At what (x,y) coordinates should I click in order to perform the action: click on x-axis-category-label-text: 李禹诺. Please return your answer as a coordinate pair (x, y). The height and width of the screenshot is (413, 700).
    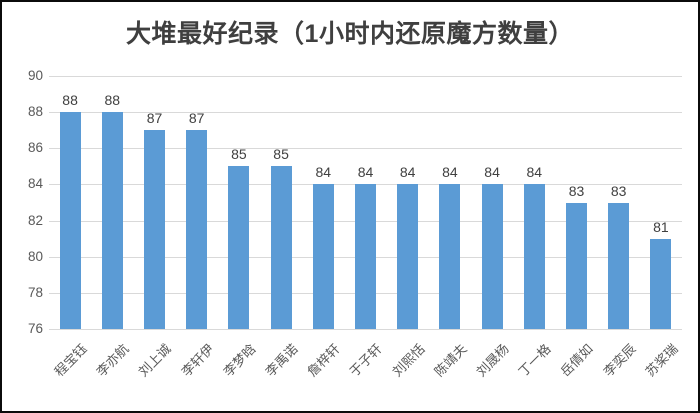
    Looking at the image, I should click on (281, 360).